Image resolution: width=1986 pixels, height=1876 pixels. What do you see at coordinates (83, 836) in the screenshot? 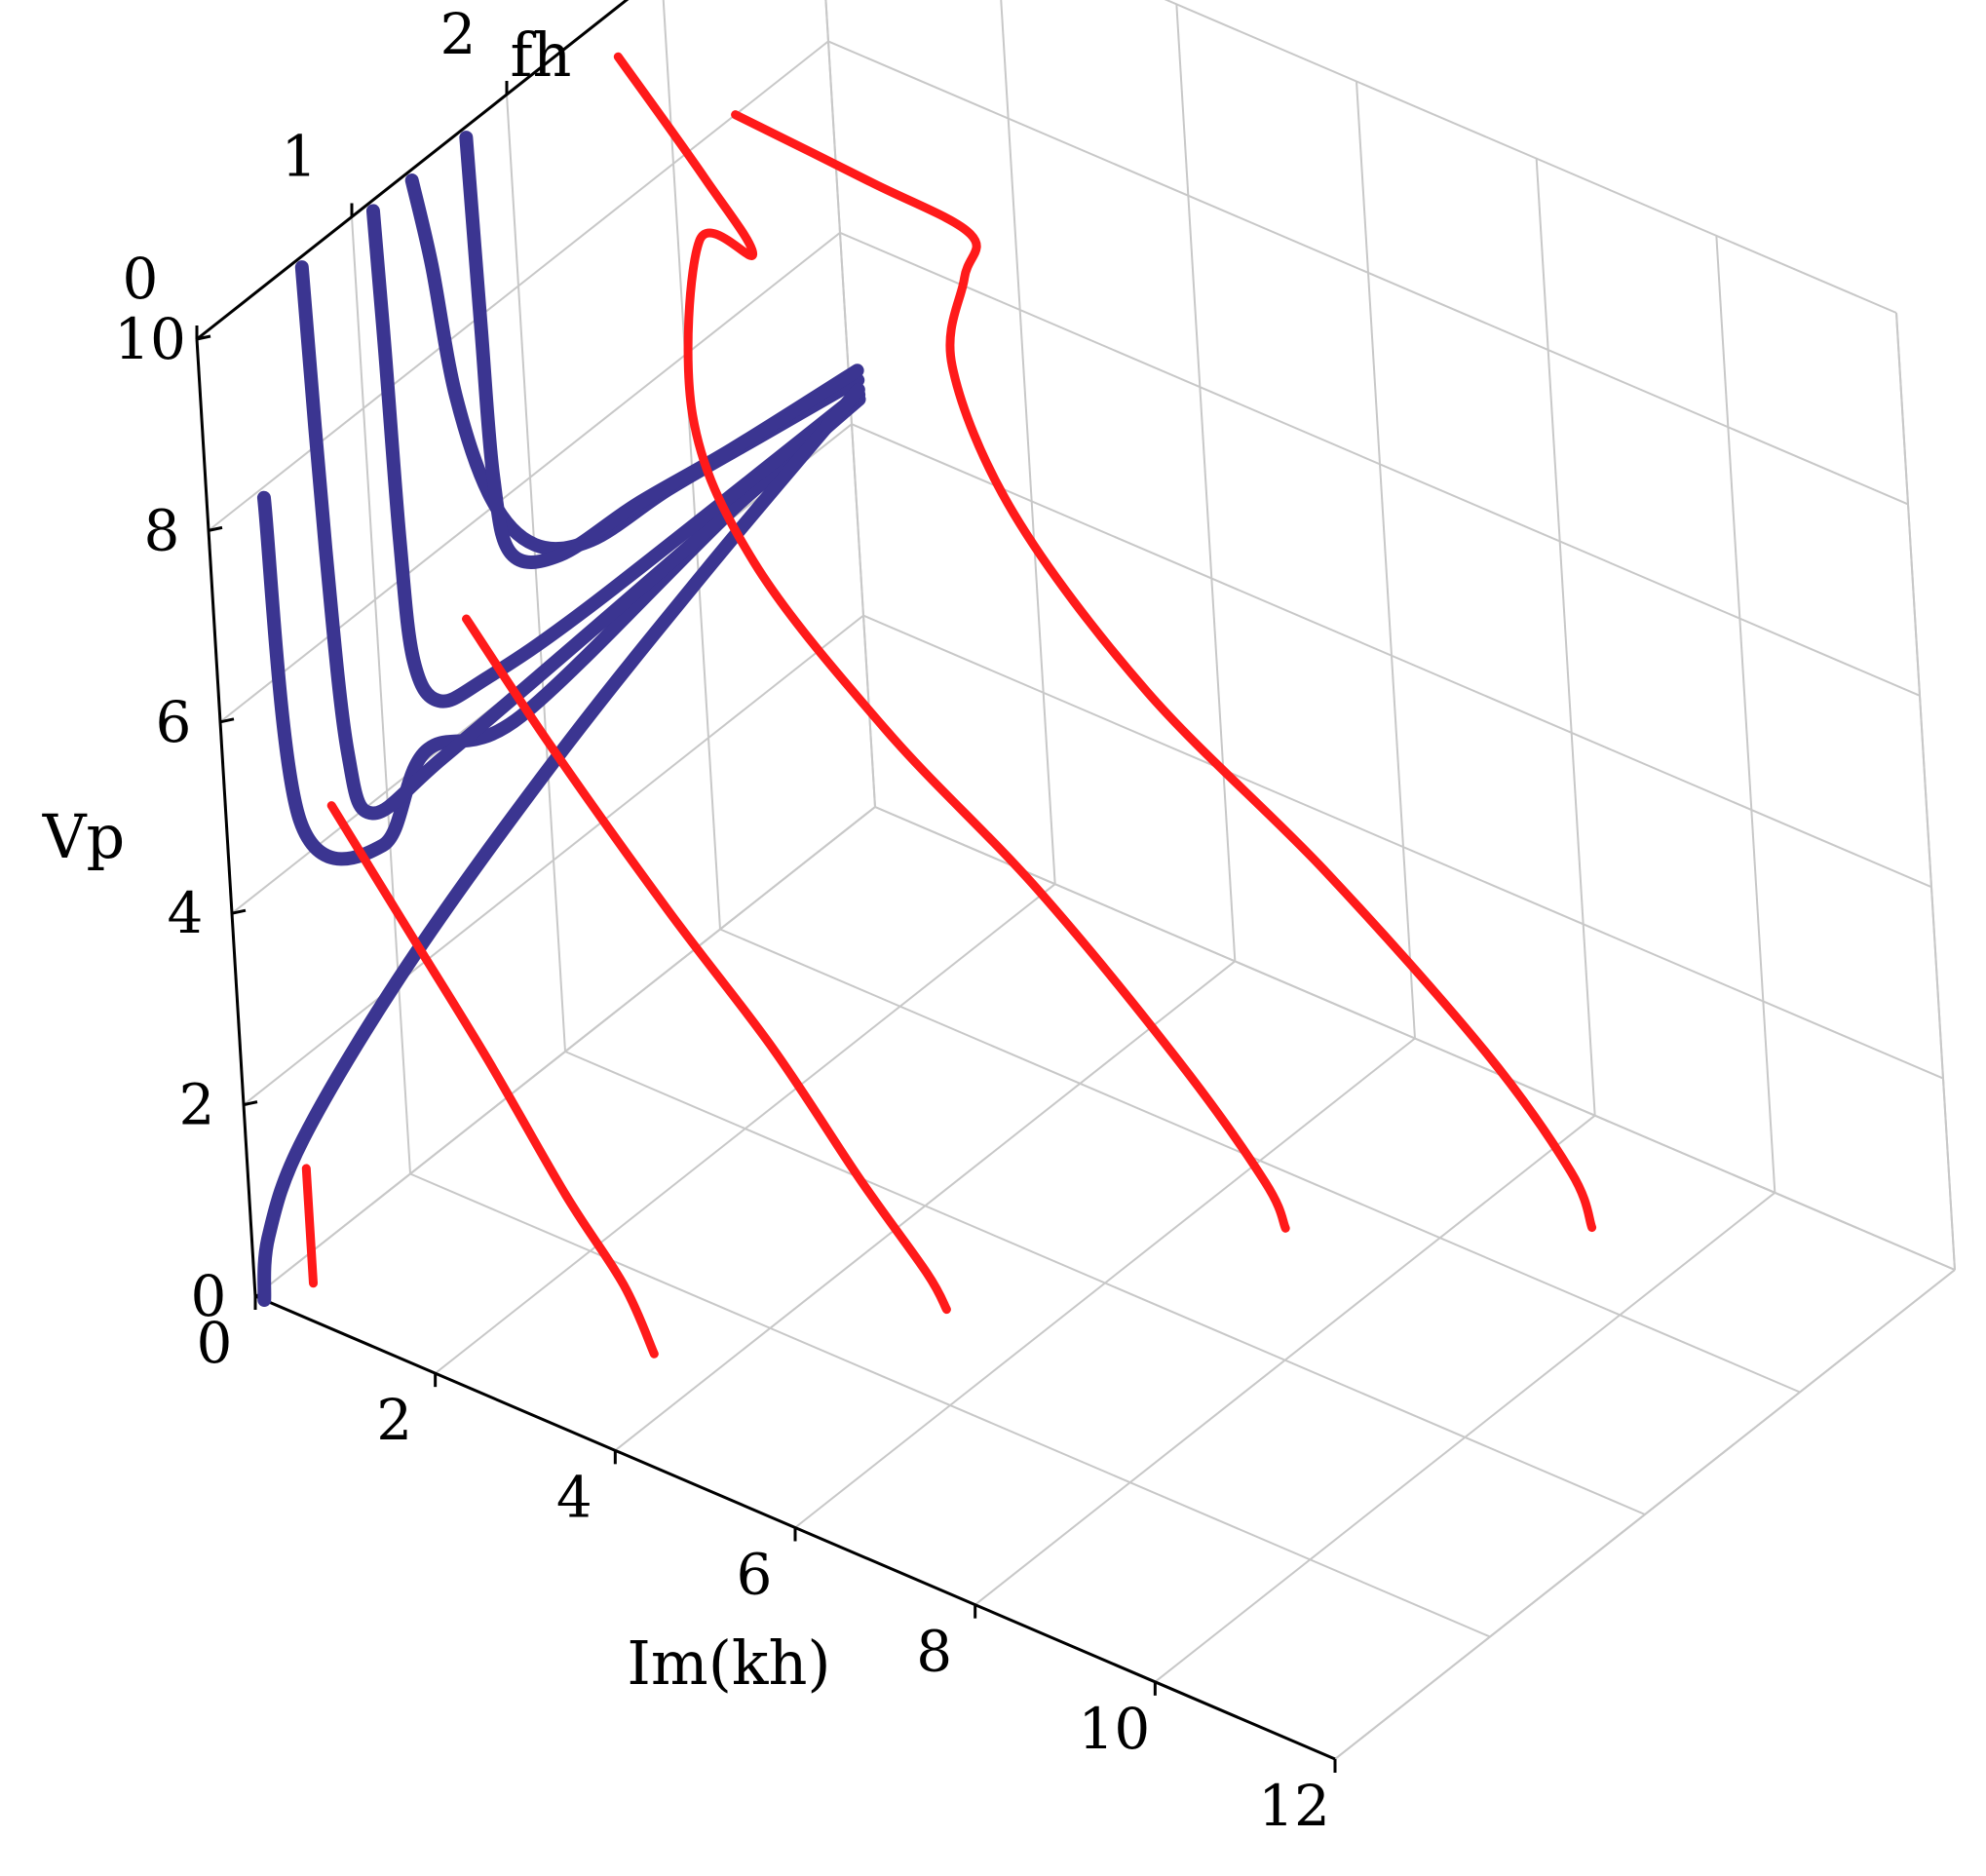
I see `z-axis-label: Vp` at bounding box center [83, 836].